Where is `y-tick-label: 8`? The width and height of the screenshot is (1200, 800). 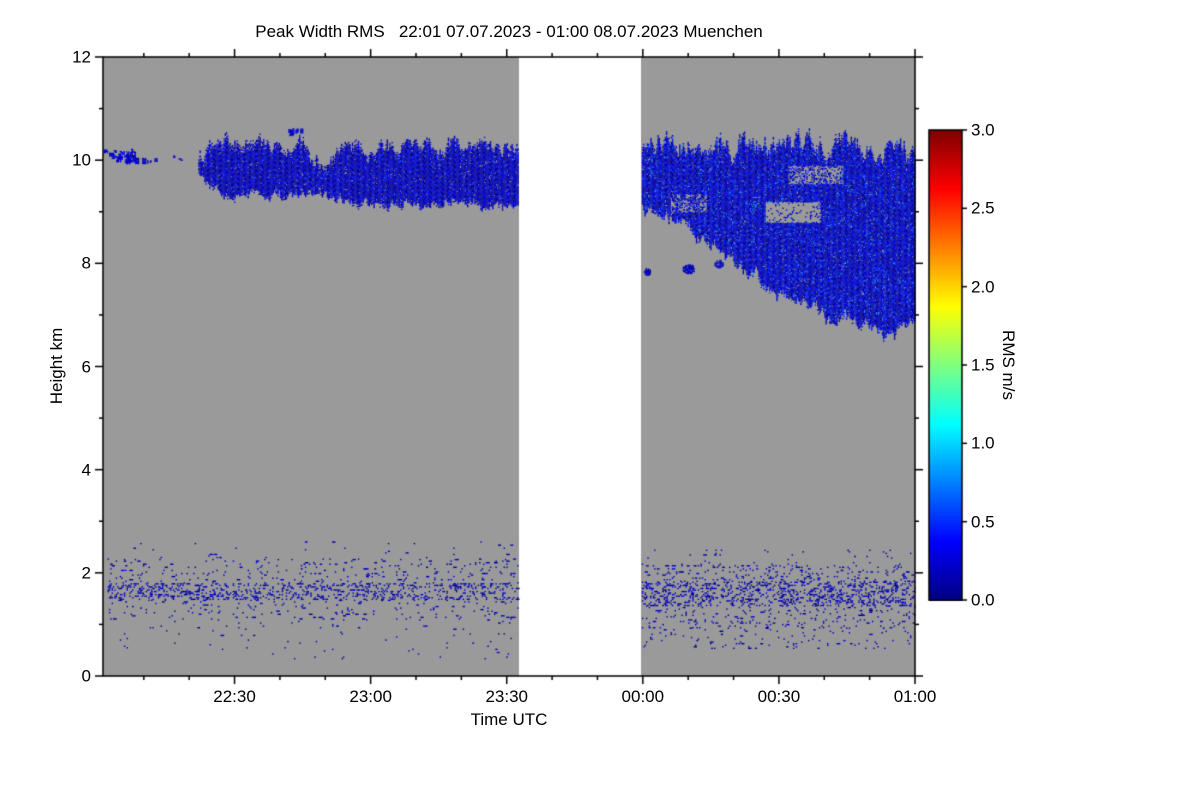
y-tick-label: 8 is located at coordinates (86, 263).